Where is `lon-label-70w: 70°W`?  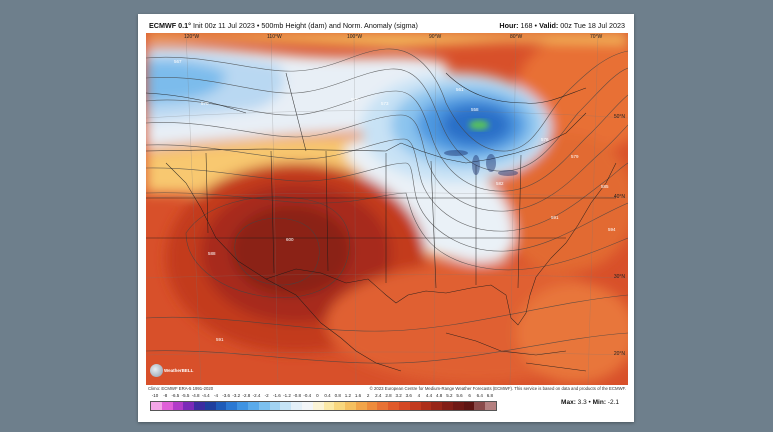 lon-label-70w: 70°W is located at coordinates (596, 37).